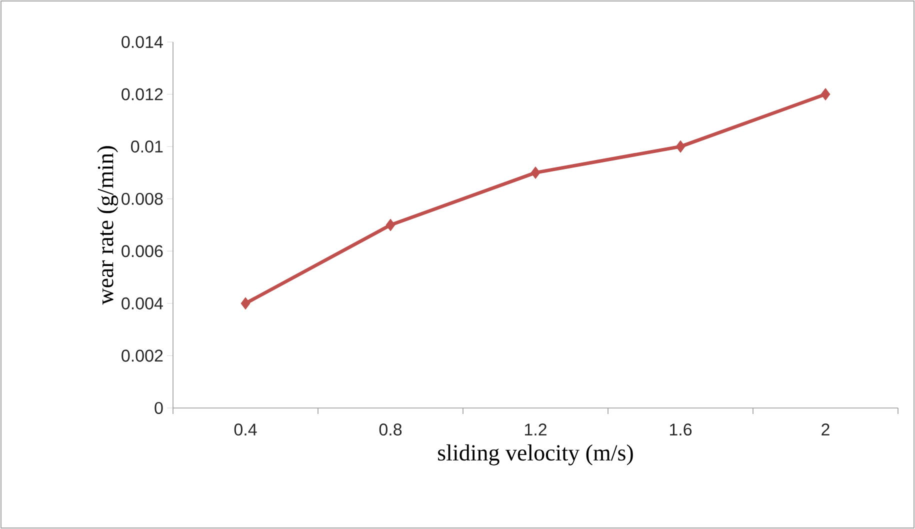 Image resolution: width=915 pixels, height=529 pixels. I want to click on x-tick-label: 1.2, so click(535, 430).